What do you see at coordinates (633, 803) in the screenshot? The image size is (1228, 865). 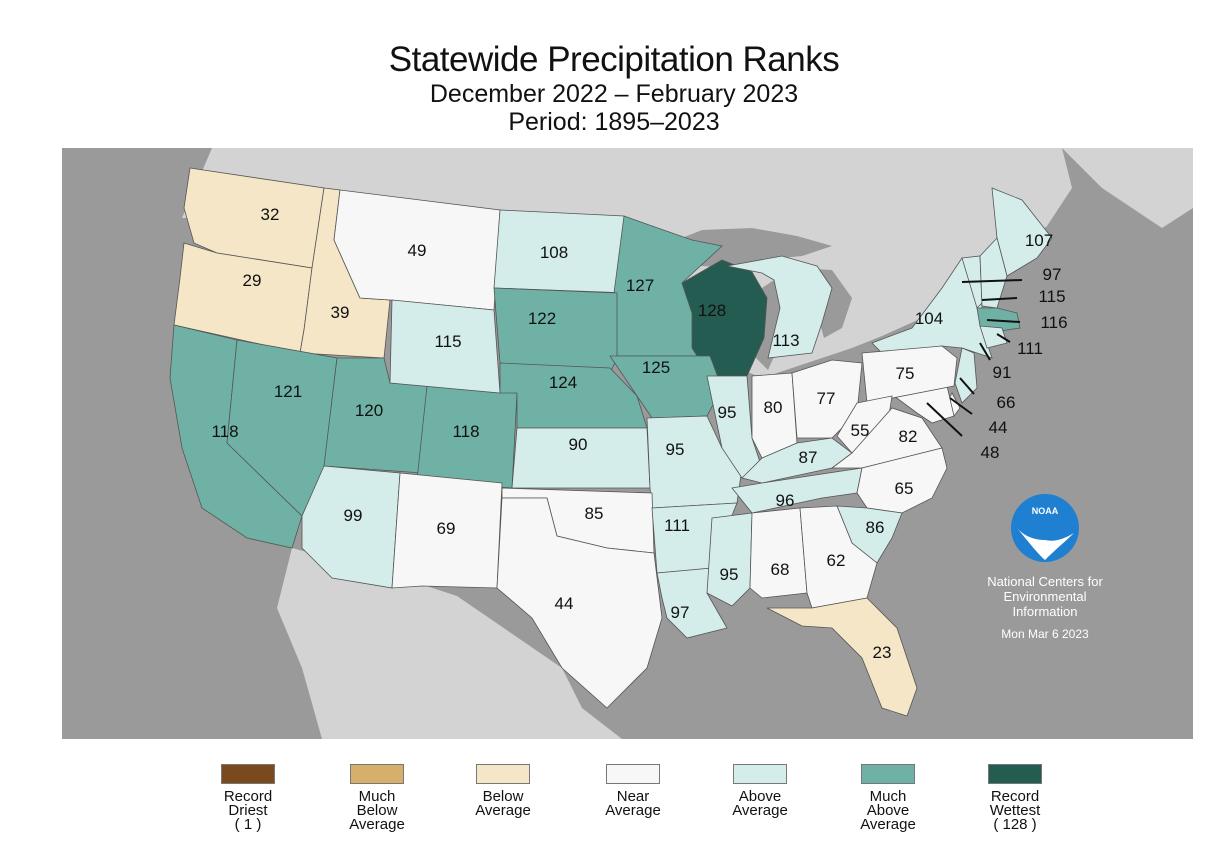 I see `legend-label: Near Average` at bounding box center [633, 803].